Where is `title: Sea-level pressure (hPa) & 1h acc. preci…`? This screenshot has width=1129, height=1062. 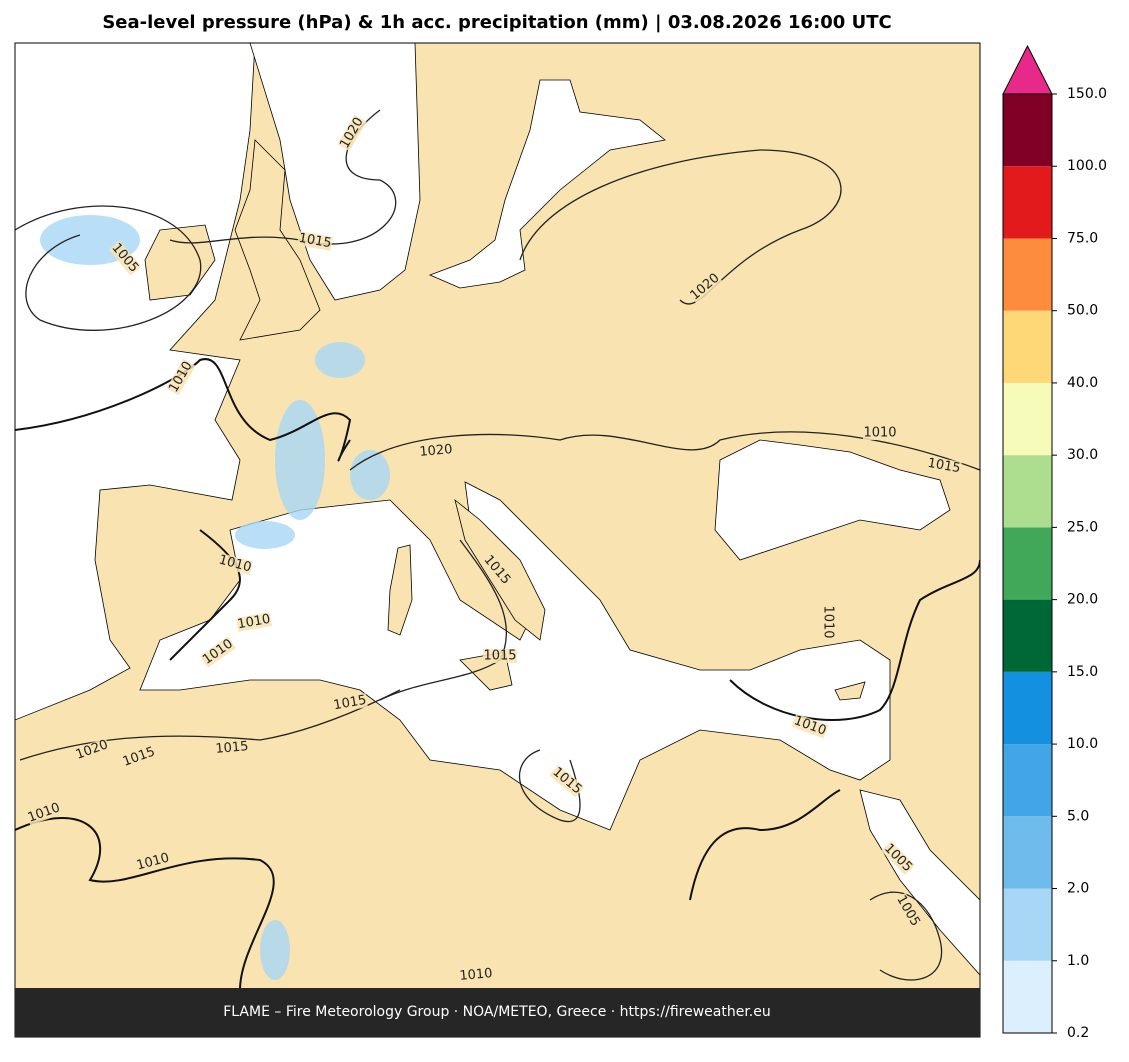
title: Sea-level pressure (hPa) & 1h acc. preci… is located at coordinates (496, 22).